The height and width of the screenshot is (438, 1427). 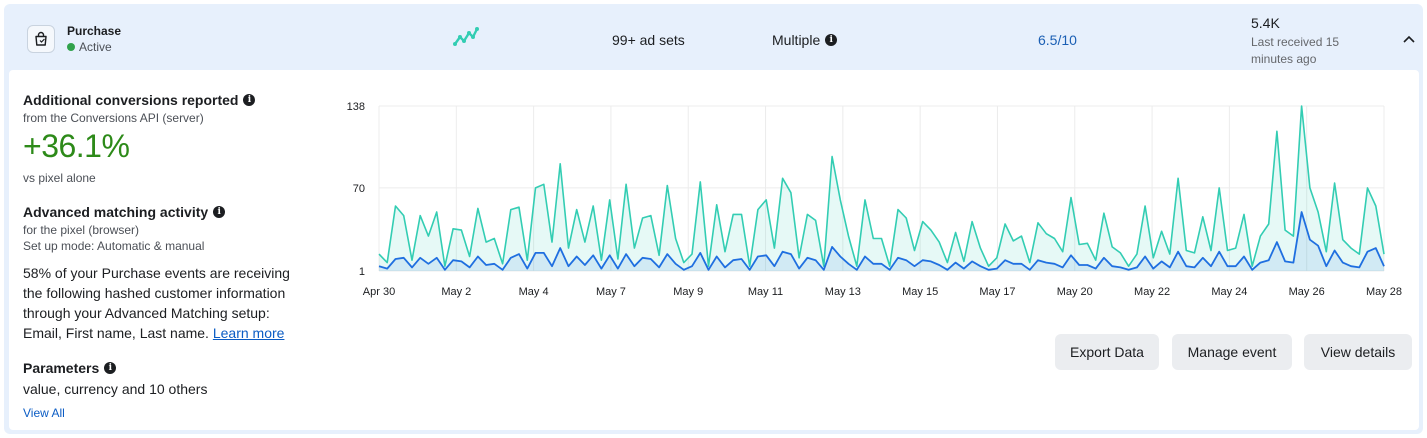 I want to click on y-tick-label: 138, so click(x=356, y=107).